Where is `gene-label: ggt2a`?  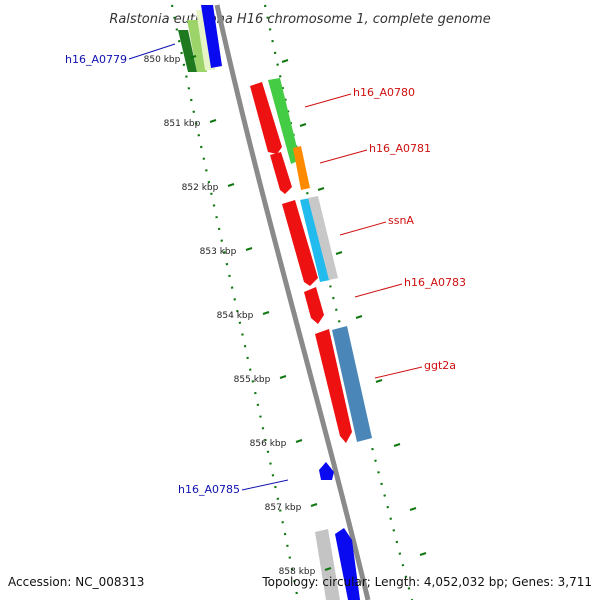 gene-label: ggt2a is located at coordinates (440, 365).